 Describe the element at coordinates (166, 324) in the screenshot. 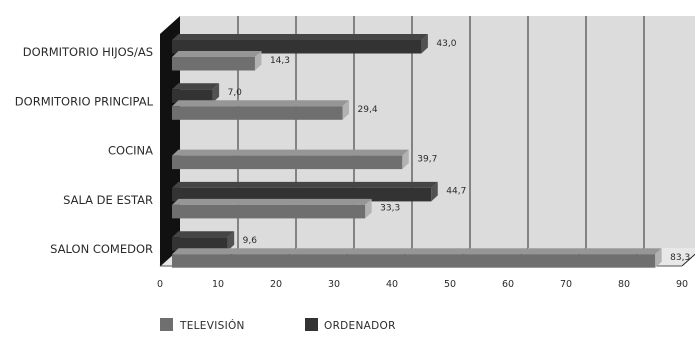

I see `legend-swatch-television` at that location.